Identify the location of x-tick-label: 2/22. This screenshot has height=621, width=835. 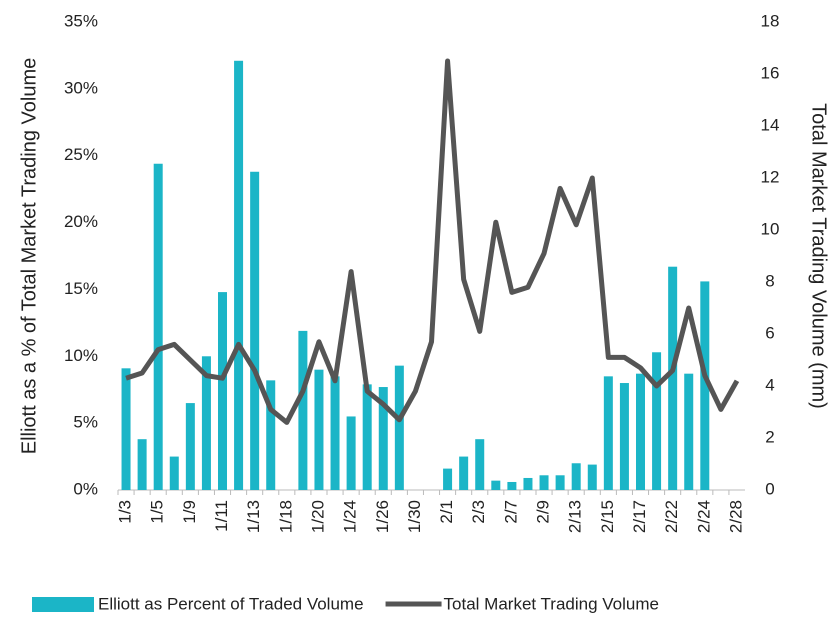
(671, 516).